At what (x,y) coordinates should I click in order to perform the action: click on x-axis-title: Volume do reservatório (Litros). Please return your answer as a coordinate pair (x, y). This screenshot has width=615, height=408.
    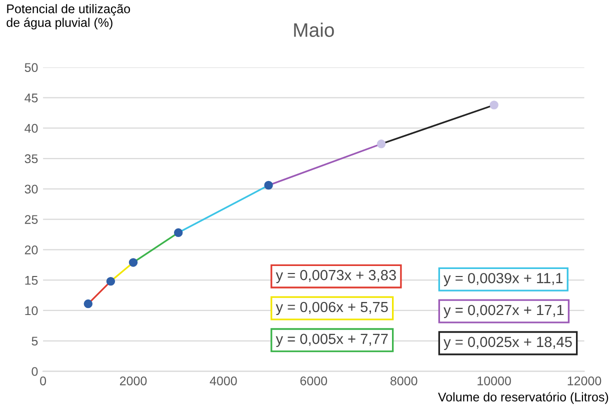
    Looking at the image, I should click on (523, 398).